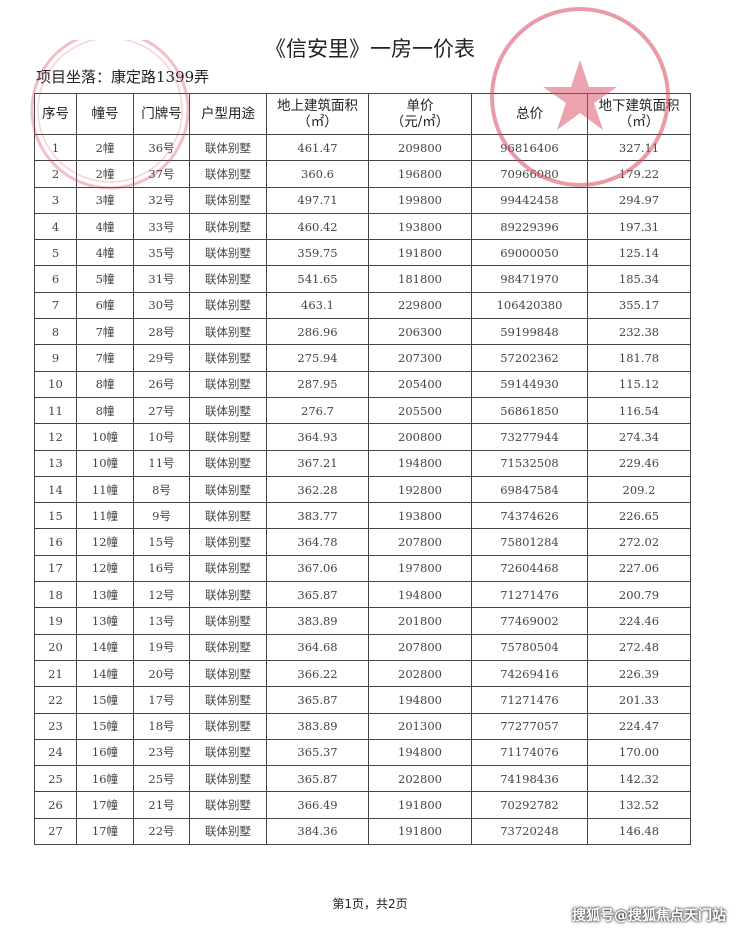  What do you see at coordinates (317, 114) in the screenshot?
I see `column-header: 地上建筑面积 （㎡）` at bounding box center [317, 114].